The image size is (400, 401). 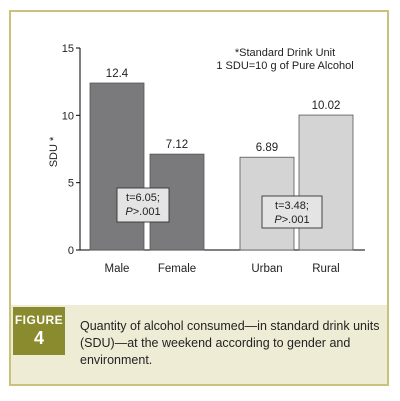 What do you see at coordinates (71, 251) in the screenshot?
I see `y-tick-label: 0` at bounding box center [71, 251].